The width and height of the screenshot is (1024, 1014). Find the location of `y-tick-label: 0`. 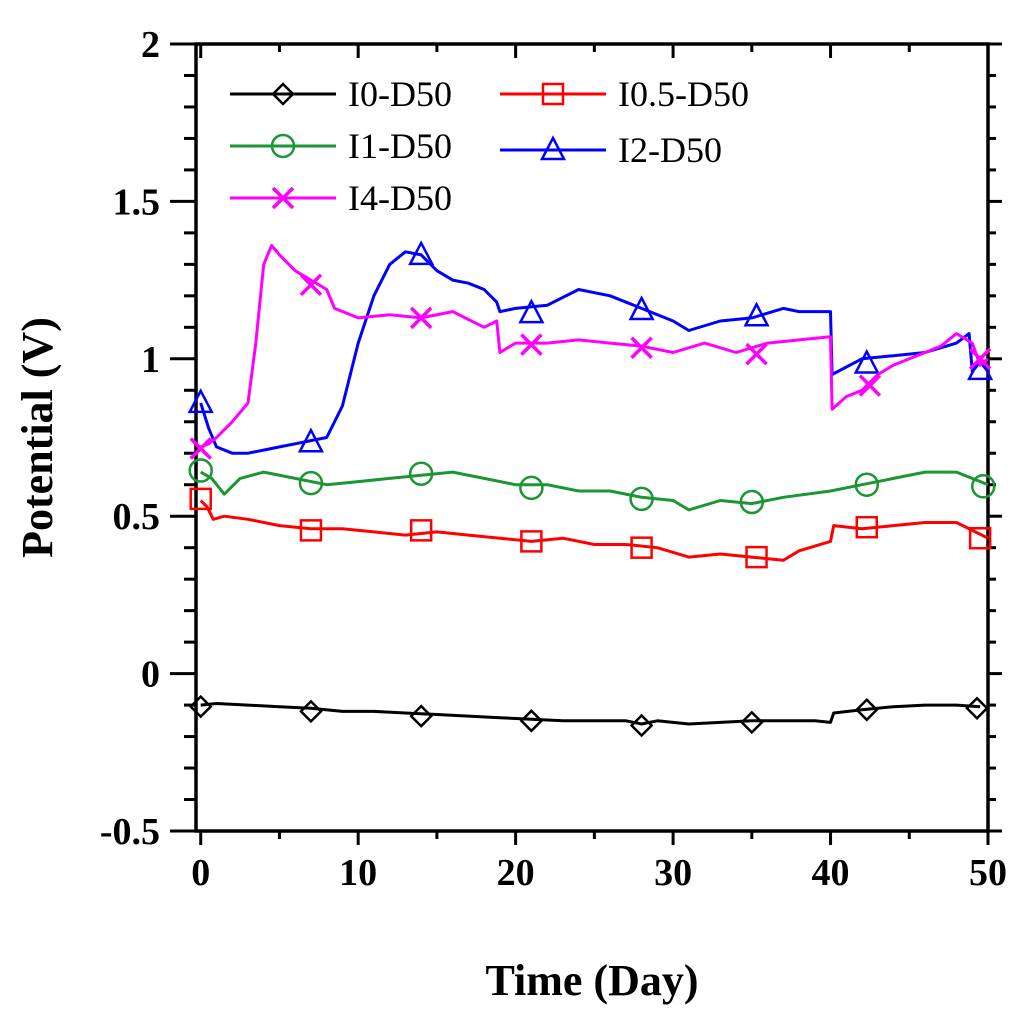

y-tick-label: 0 is located at coordinates (150, 675).